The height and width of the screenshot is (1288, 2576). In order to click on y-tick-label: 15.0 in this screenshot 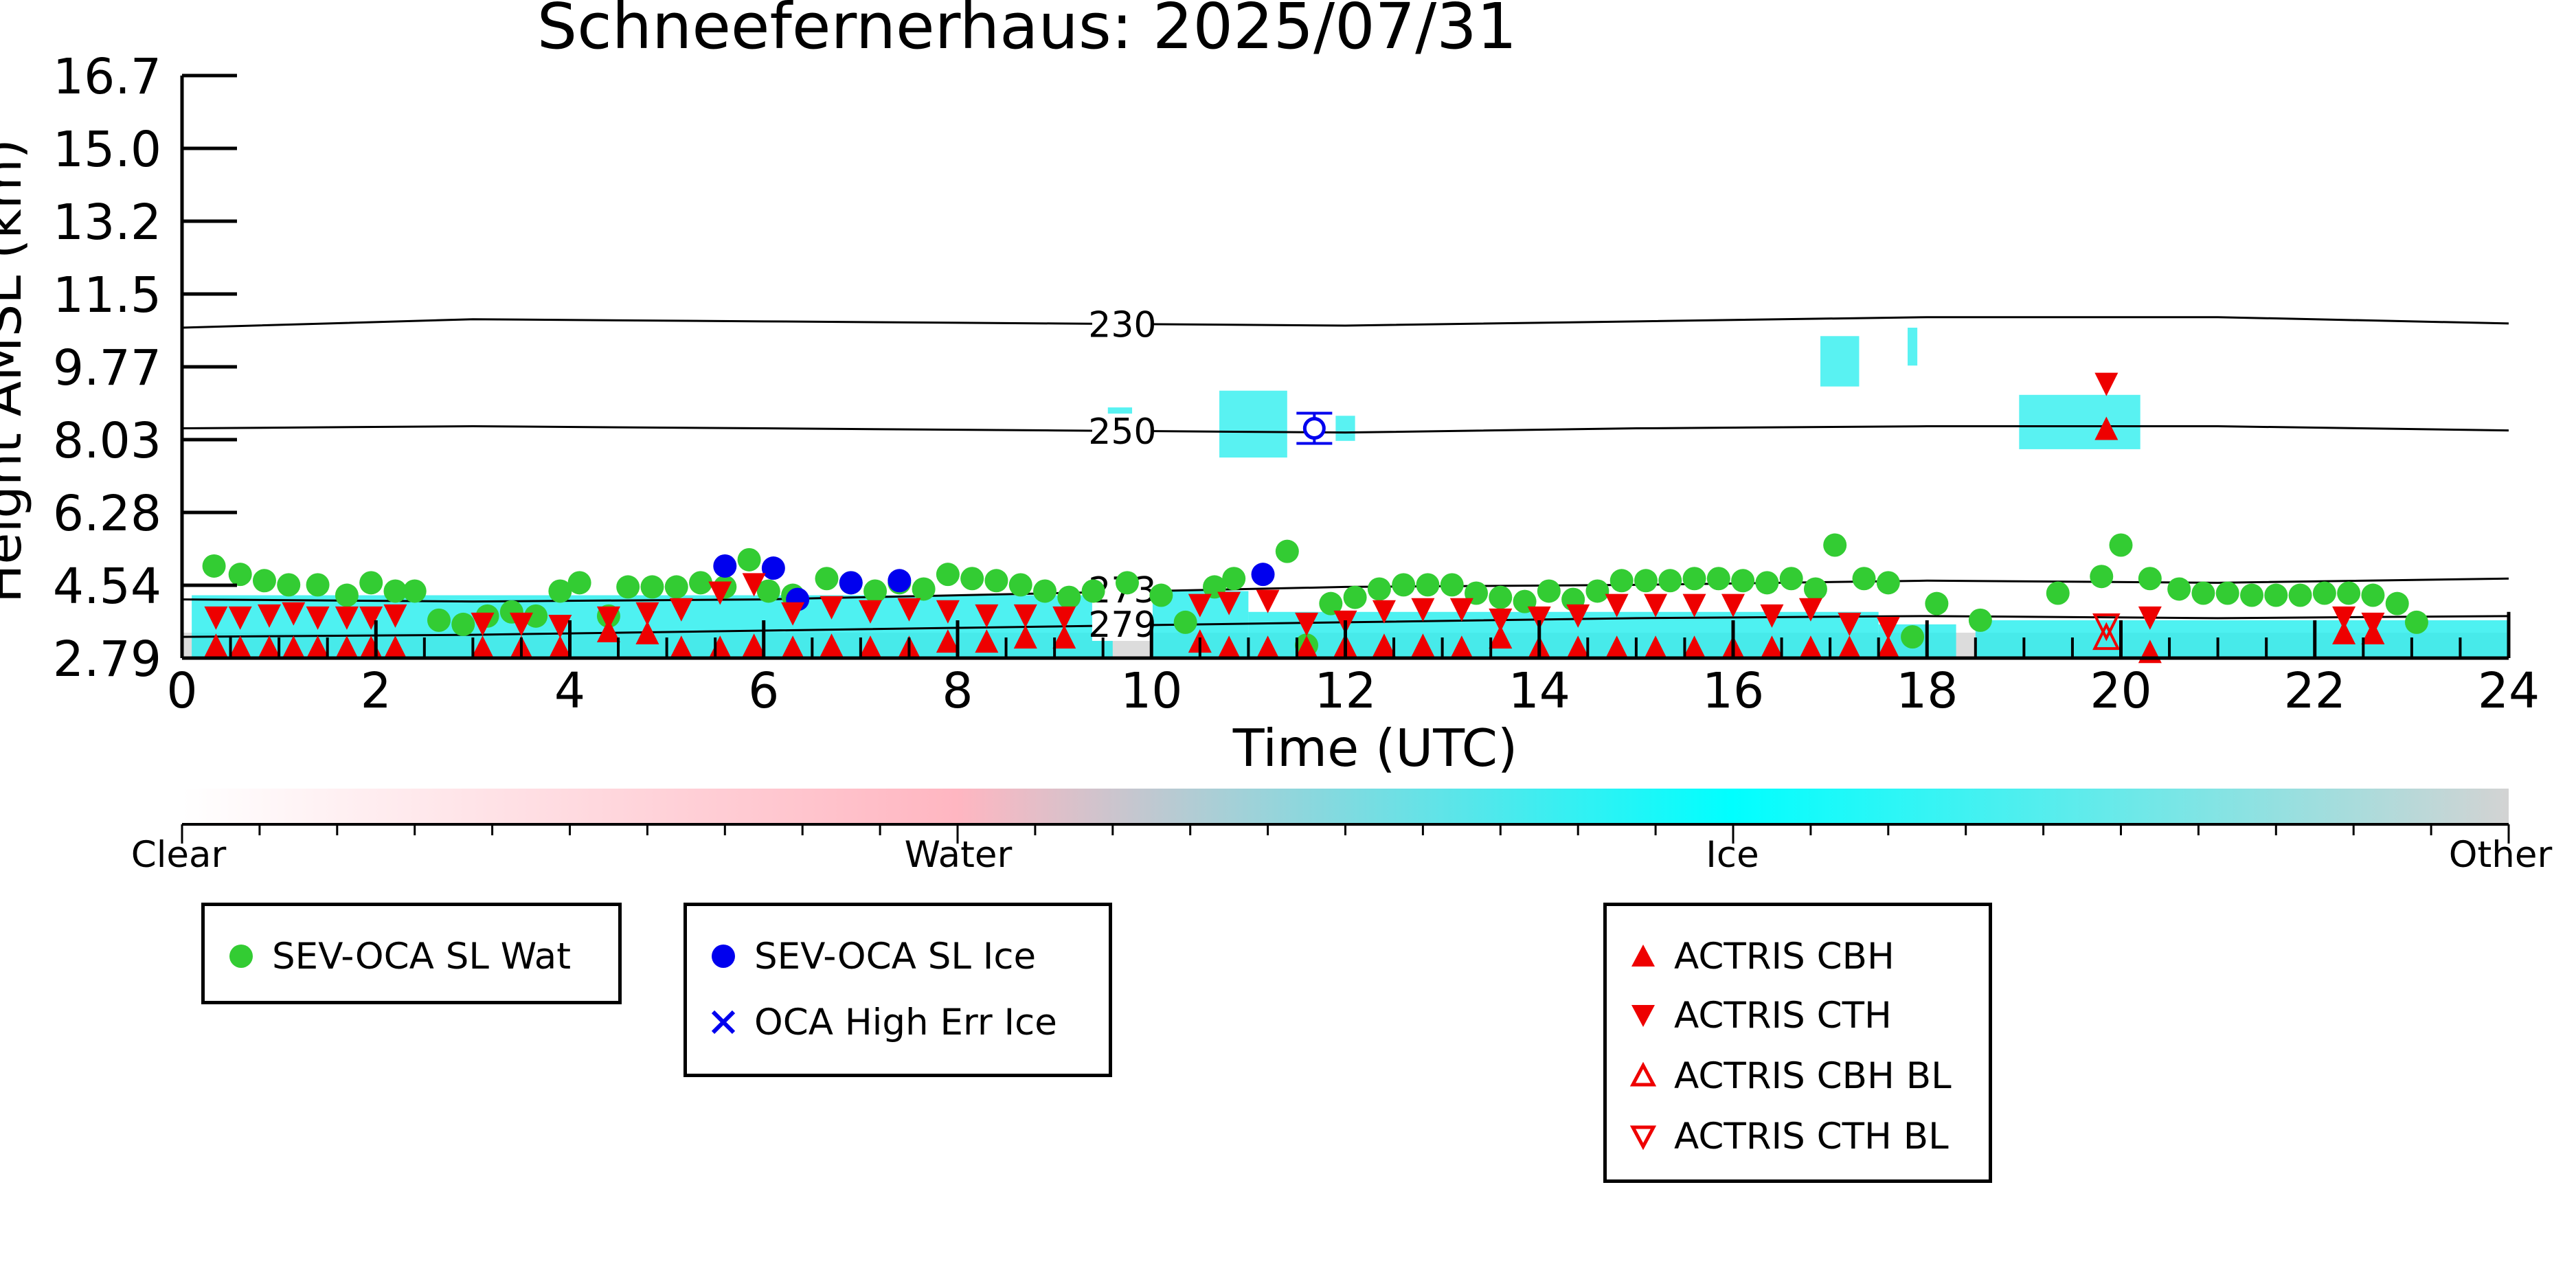, I will do `click(107, 149)`.